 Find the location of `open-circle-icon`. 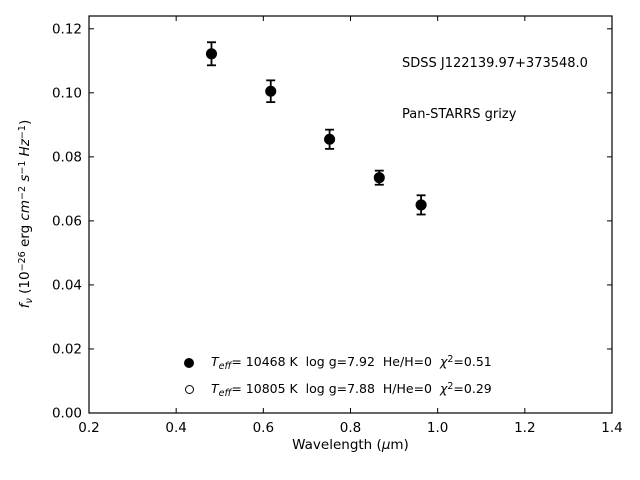

open-circle-icon is located at coordinates (189, 389).